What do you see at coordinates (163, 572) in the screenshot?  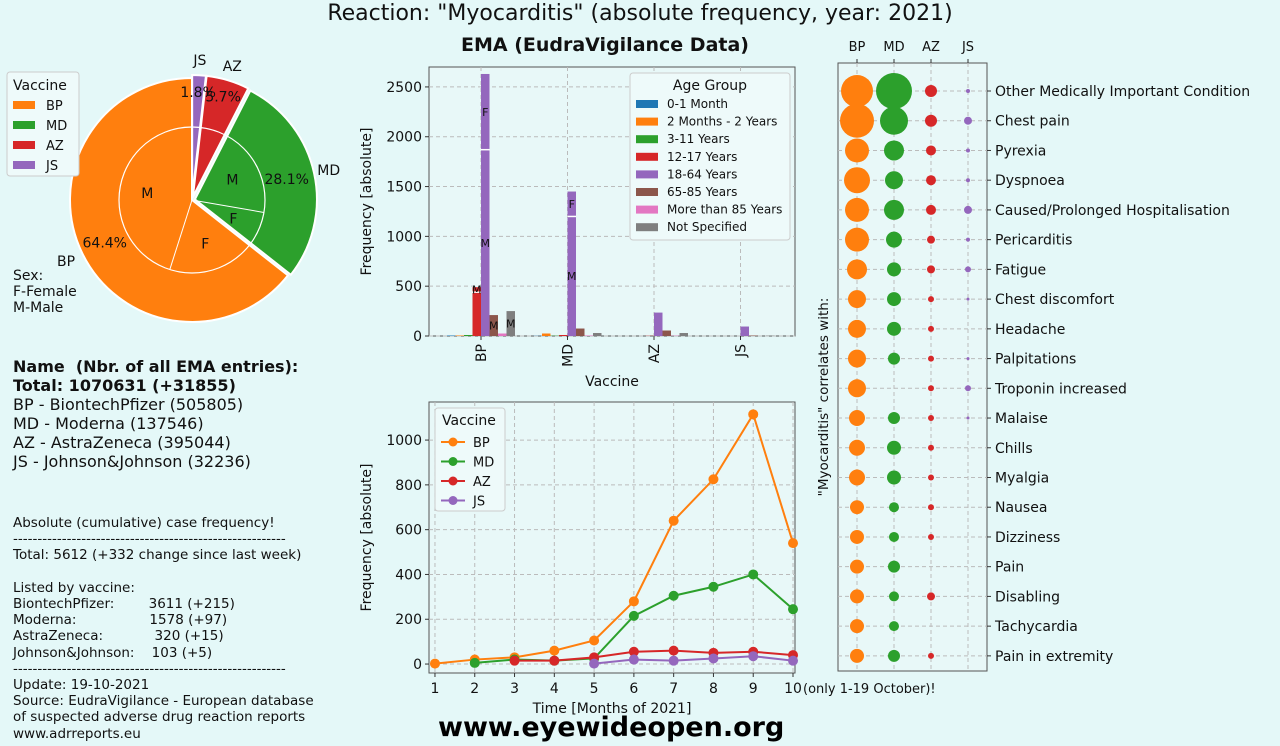 I see `note-line` at bounding box center [163, 572].